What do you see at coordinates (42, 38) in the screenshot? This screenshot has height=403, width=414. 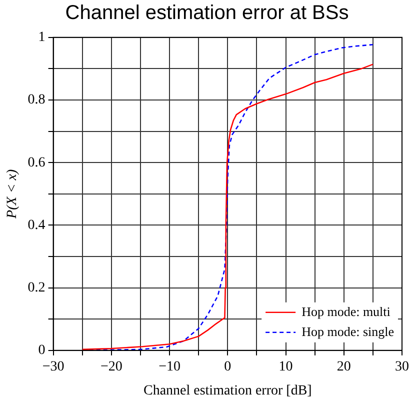 I see `y-tick-label: 1` at bounding box center [42, 38].